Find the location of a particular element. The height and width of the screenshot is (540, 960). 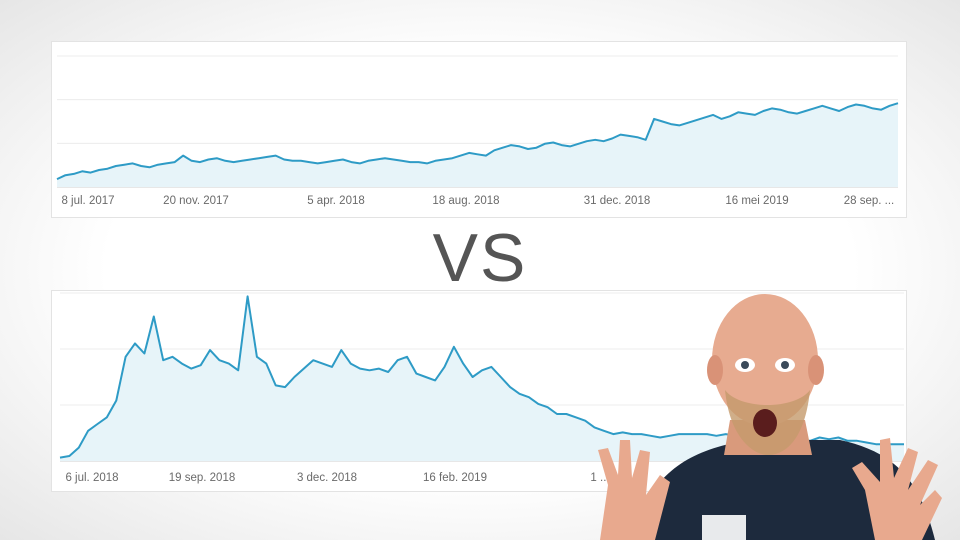

x-tick-label: 16 mei 2019 is located at coordinates (756, 201).